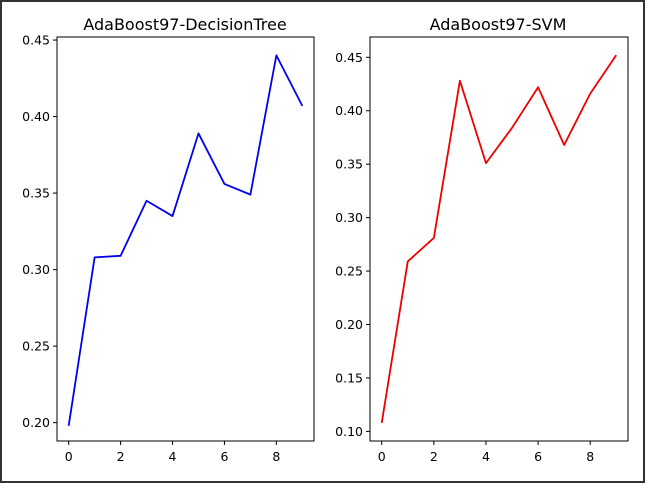  Describe the element at coordinates (349, 377) in the screenshot. I see `y-tick-label: 0.15` at that location.